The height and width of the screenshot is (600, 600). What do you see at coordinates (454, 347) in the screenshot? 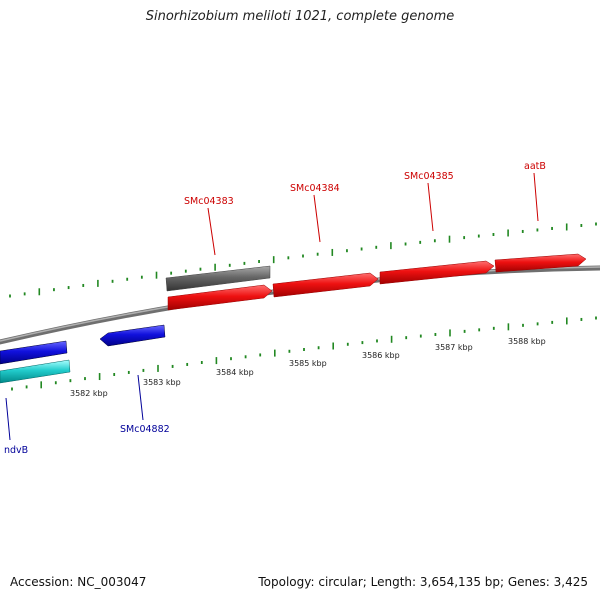
I see `ruler-label: 3587 kbp` at bounding box center [454, 347].